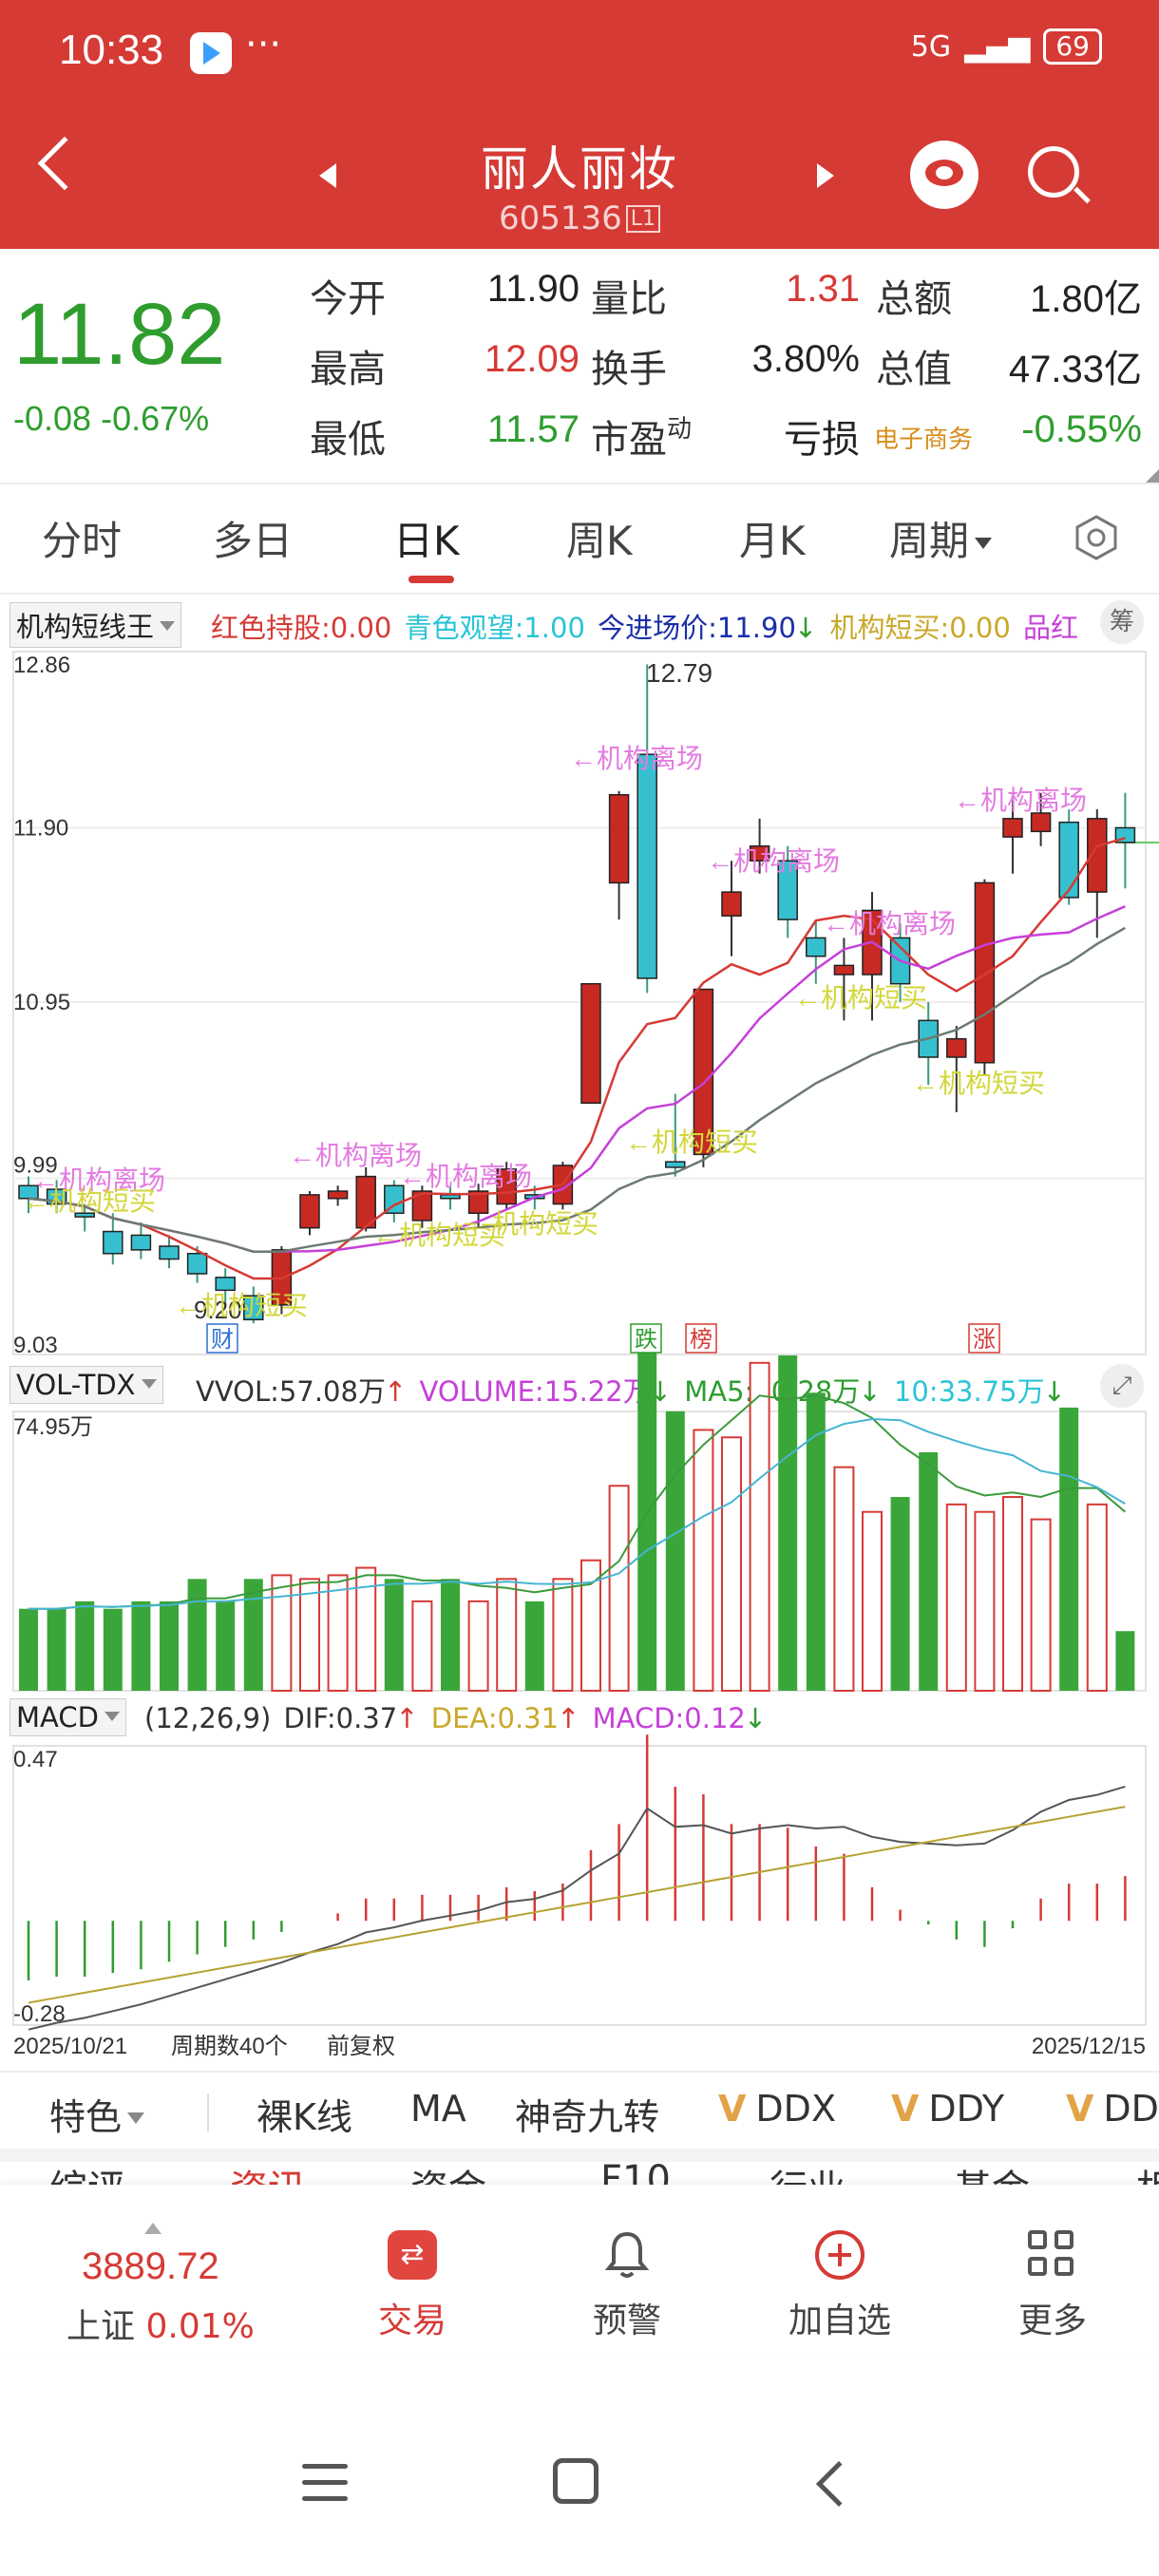  I want to click on active-tab-indicator, so click(431, 579).